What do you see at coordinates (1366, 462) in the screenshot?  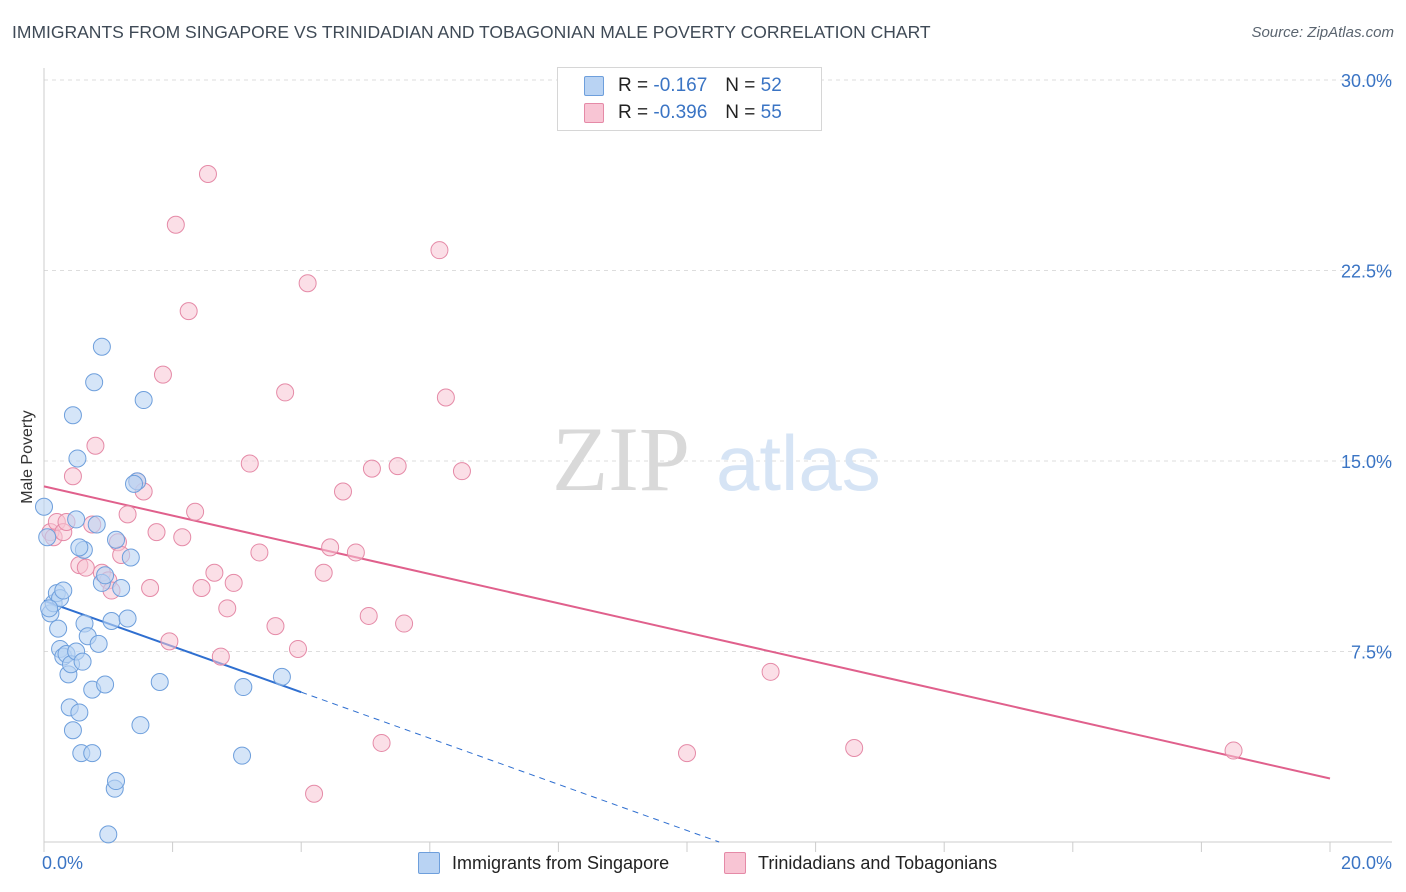 I see `y-tick-label: 15.0%` at bounding box center [1366, 462].